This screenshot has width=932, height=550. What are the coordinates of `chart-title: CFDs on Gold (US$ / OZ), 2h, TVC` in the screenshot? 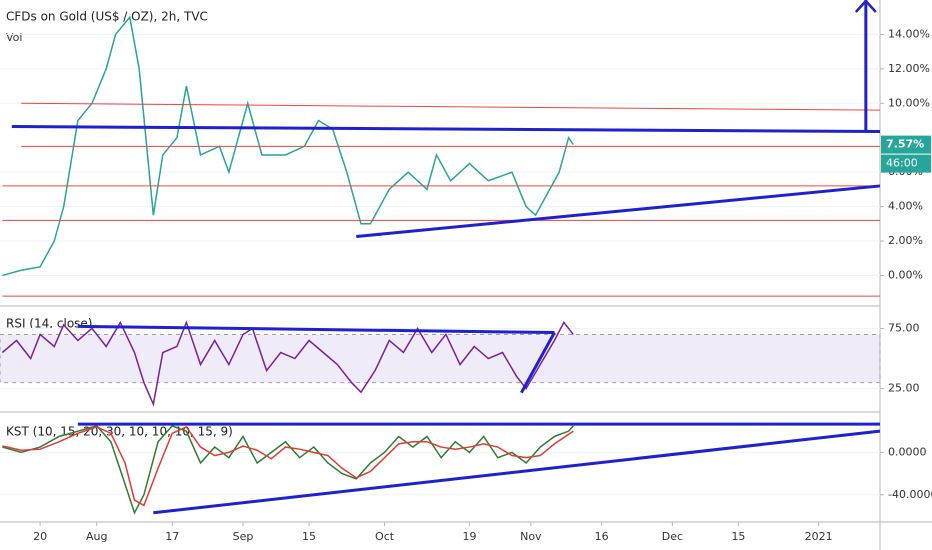 It's located at (107, 17).